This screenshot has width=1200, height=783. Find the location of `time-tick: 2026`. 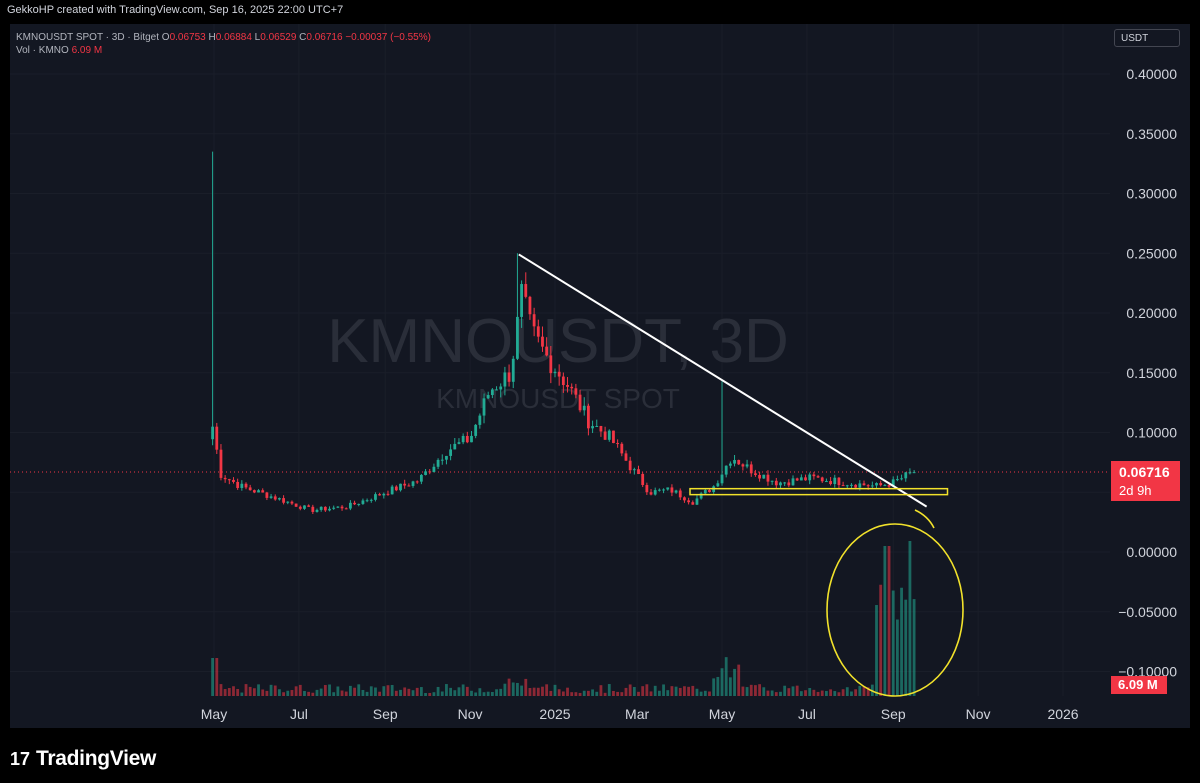

time-tick: 2026 is located at coordinates (1062, 714).